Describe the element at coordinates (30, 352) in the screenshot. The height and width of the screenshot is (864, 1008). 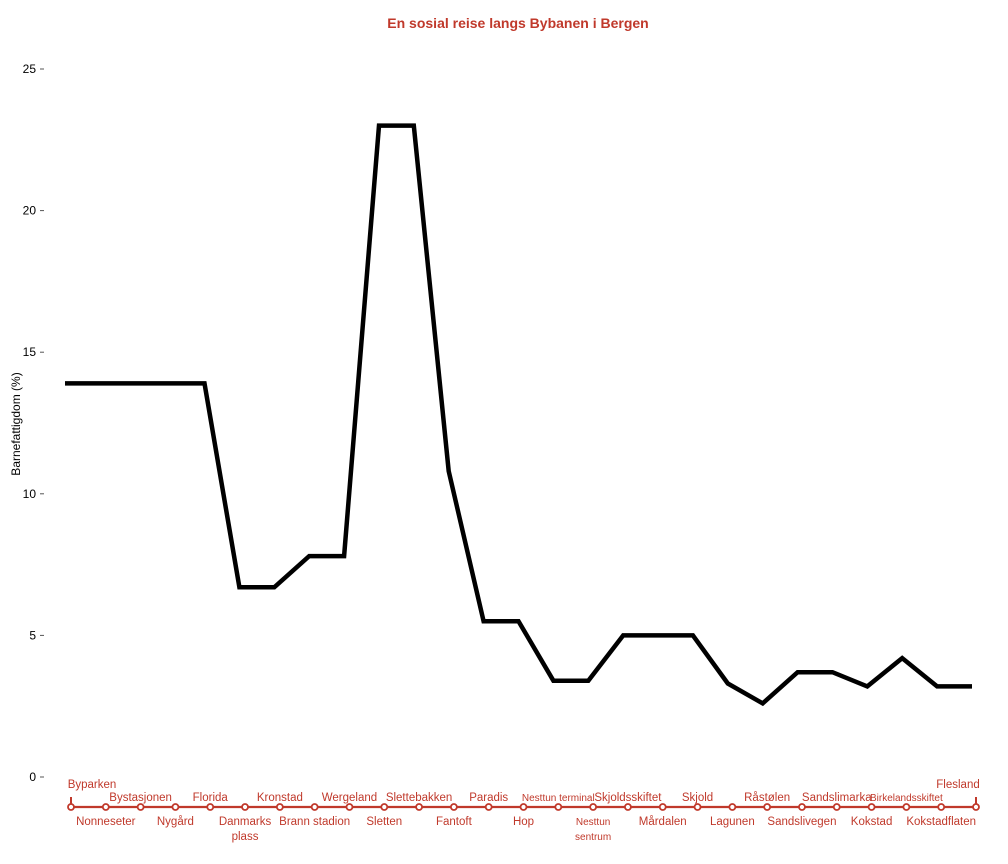
I see `y-tick-label: 15` at that location.